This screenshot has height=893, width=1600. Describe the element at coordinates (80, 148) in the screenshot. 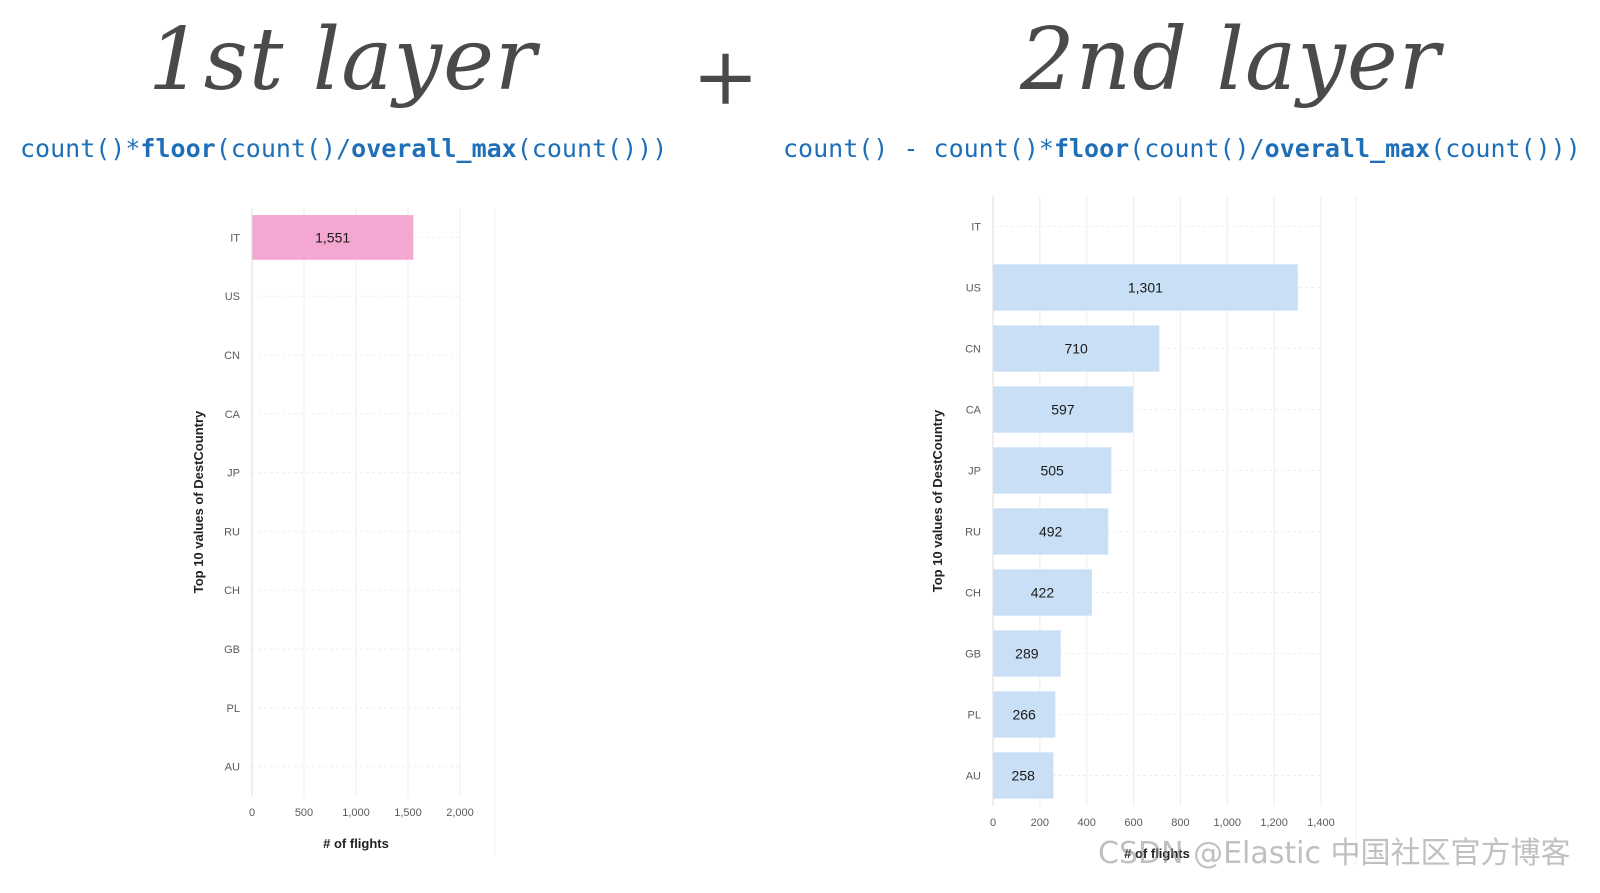

I see `left-formula-part-0: count()*` at that location.